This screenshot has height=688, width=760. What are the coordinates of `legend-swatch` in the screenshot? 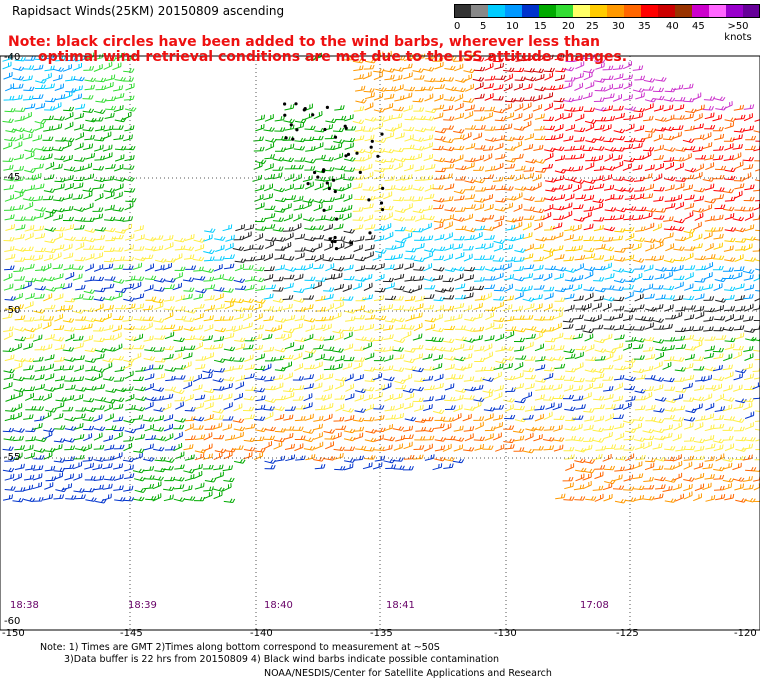 It's located at (531, 11).